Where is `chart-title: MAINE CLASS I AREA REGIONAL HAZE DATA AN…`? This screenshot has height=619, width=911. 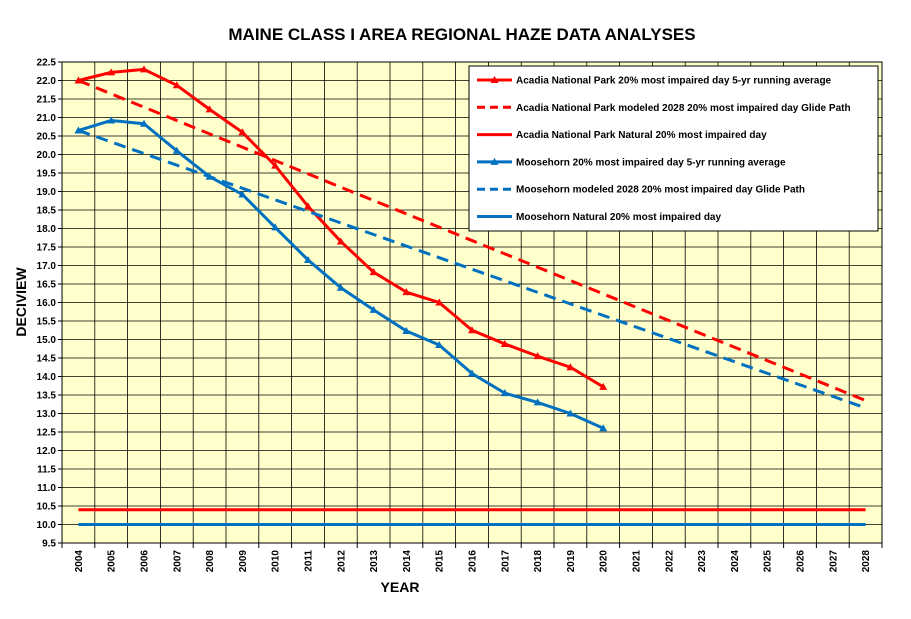
chart-title: MAINE CLASS I AREA REGIONAL HAZE DATA AN… is located at coordinates (461, 34).